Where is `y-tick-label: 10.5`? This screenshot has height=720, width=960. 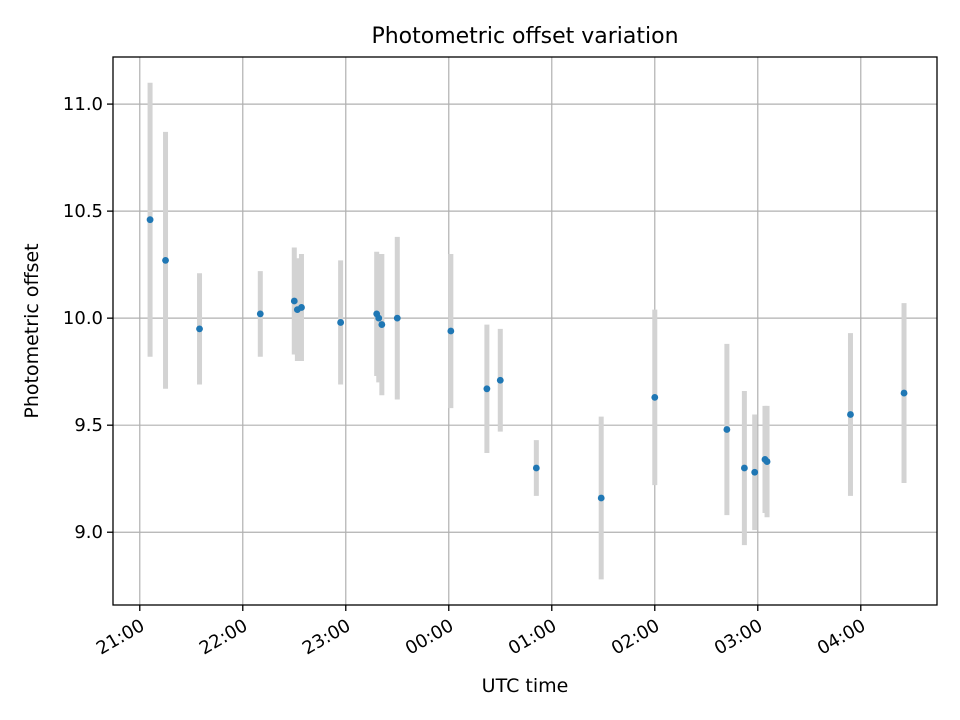 y-tick-label: 10.5 is located at coordinates (83, 211).